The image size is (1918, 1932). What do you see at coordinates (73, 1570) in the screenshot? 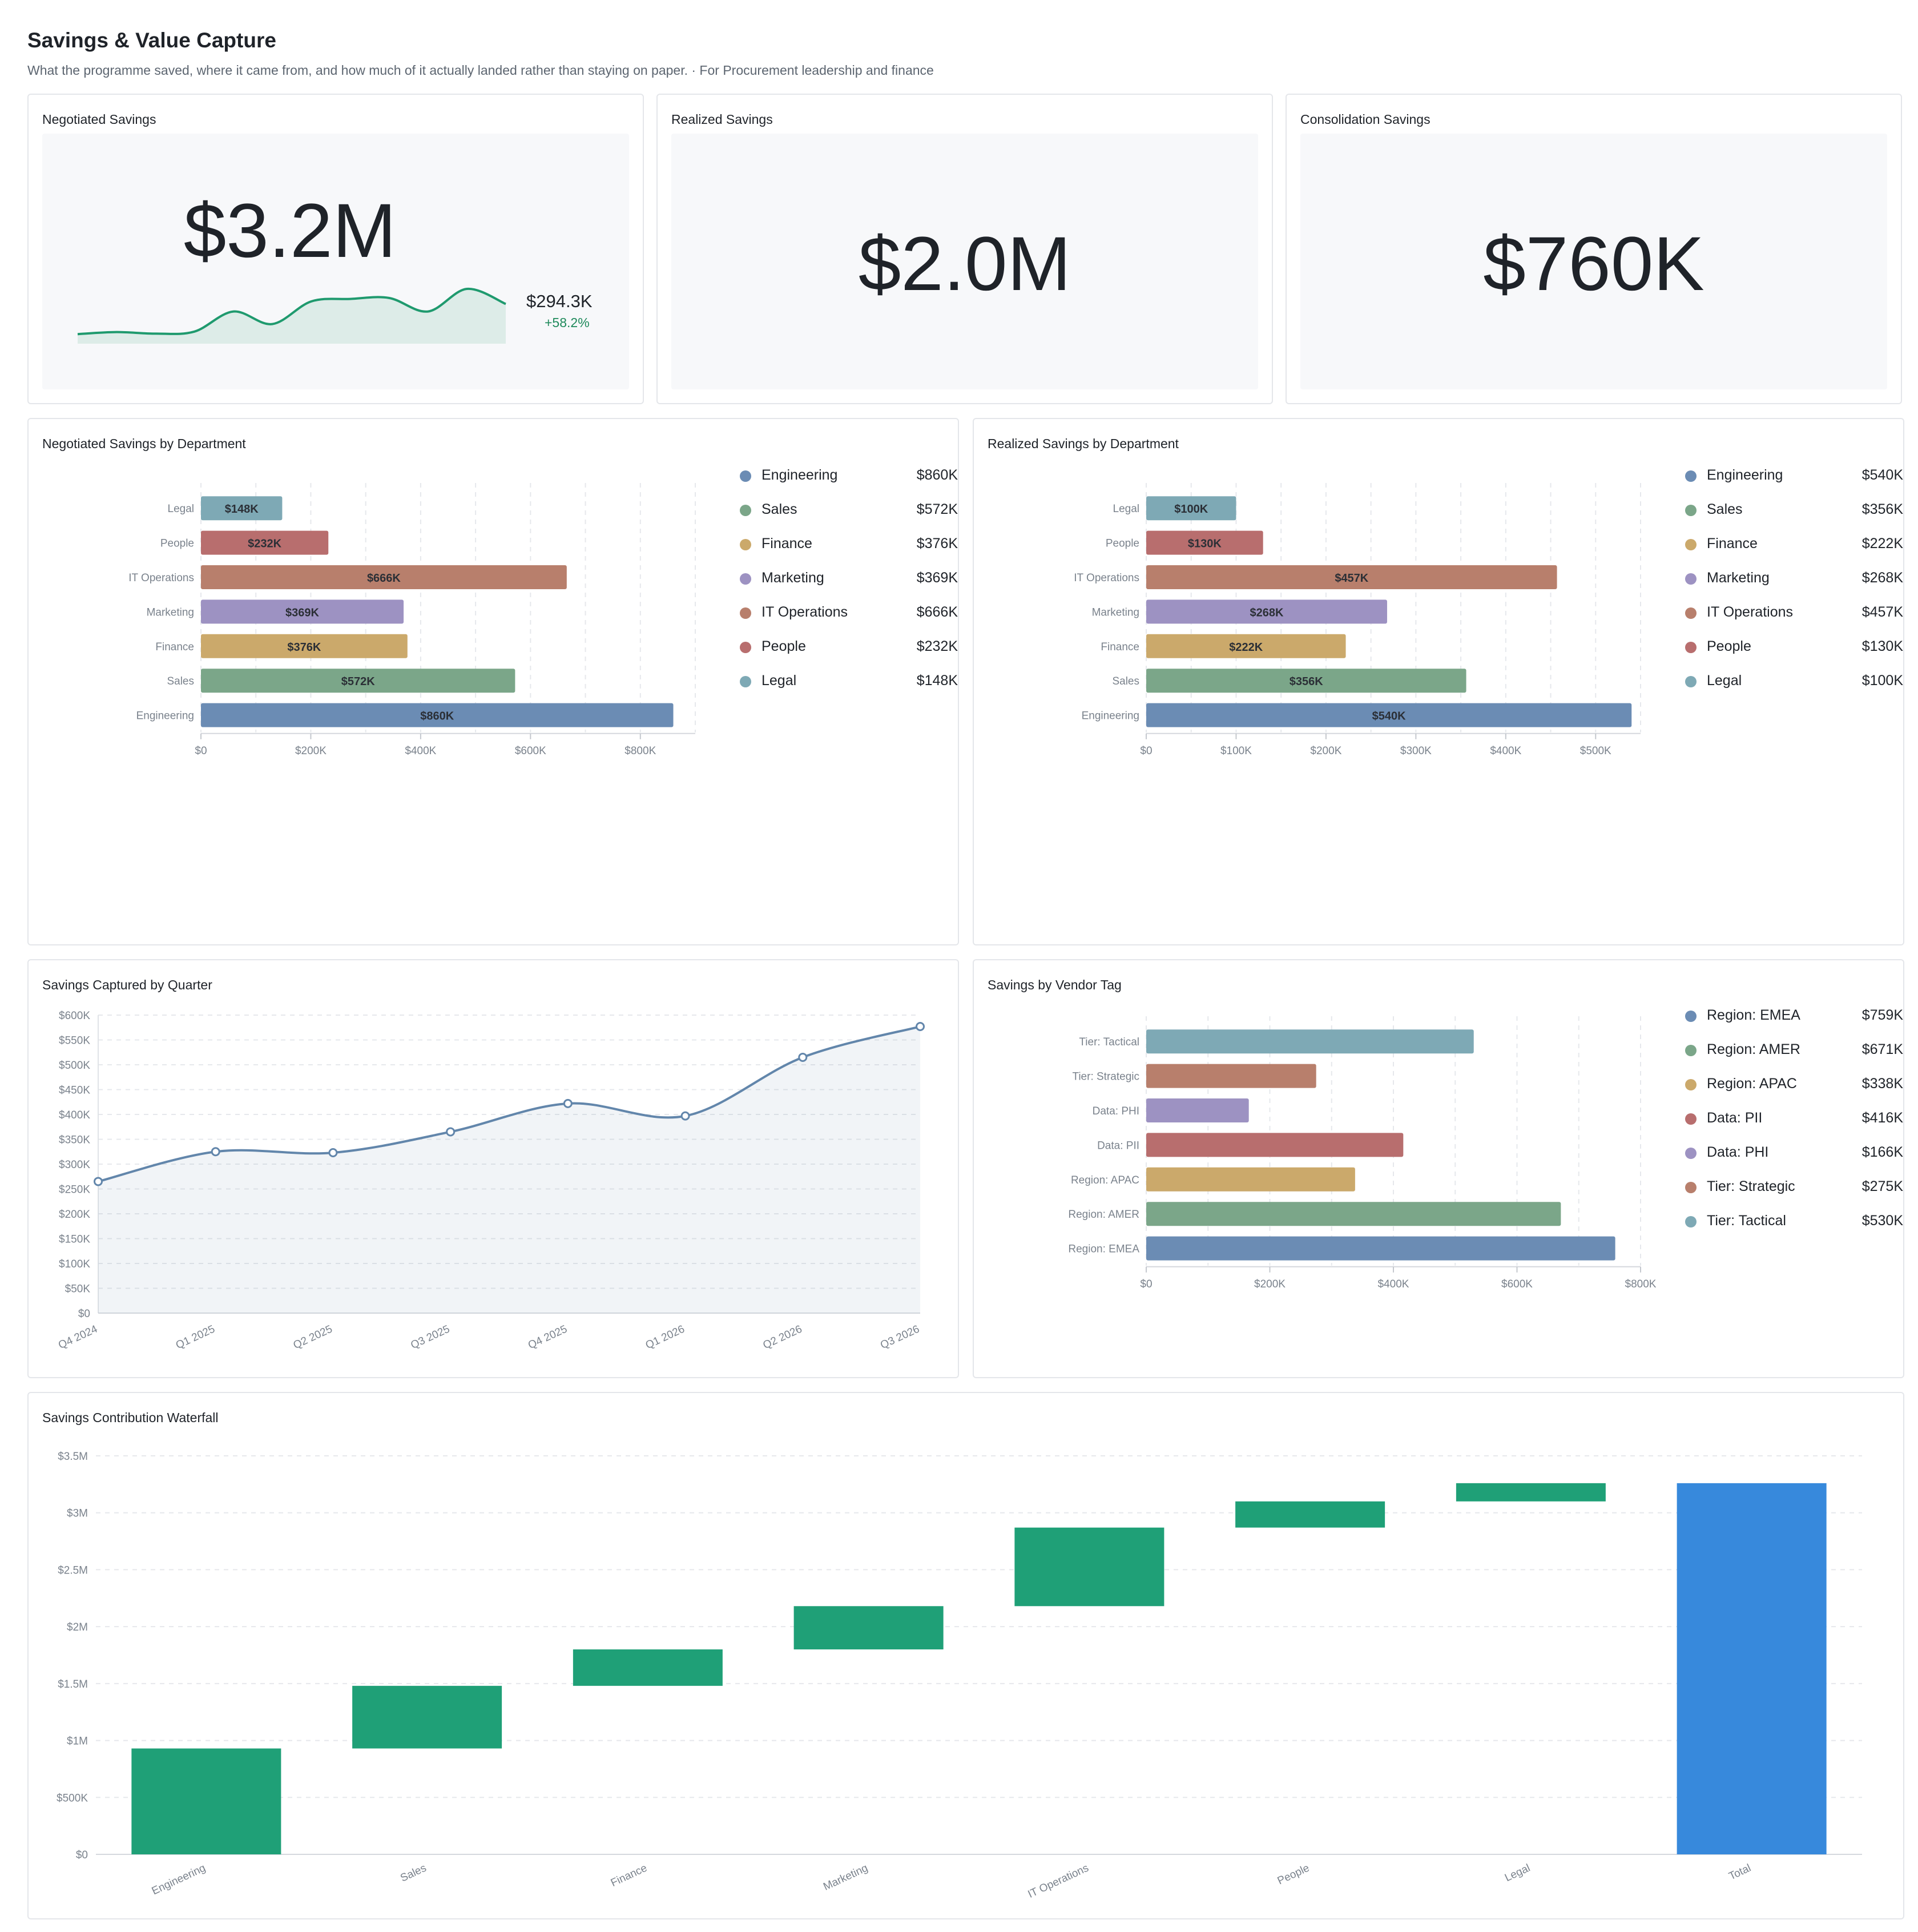
I see `y-tick-label: $2.5M` at bounding box center [73, 1570].